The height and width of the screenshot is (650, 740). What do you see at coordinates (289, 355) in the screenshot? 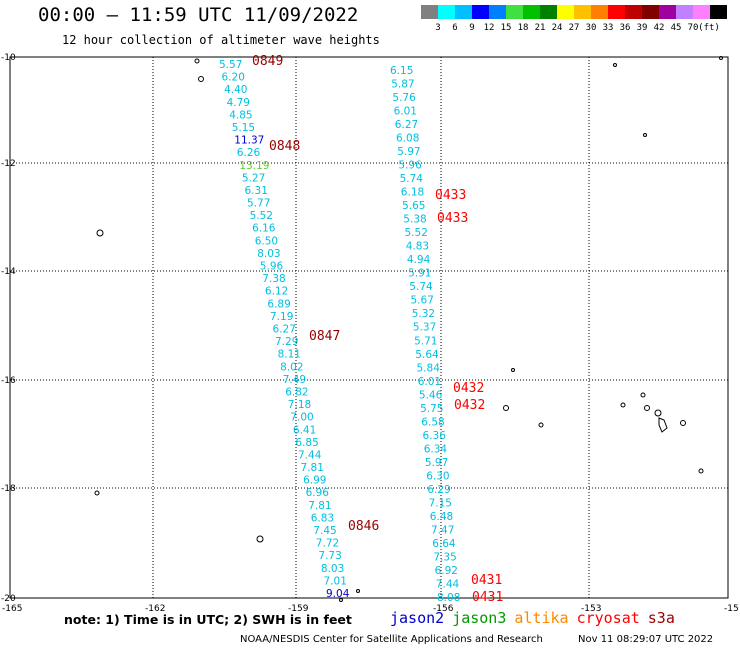
I see `wave-height-value: 8.11` at bounding box center [289, 355].